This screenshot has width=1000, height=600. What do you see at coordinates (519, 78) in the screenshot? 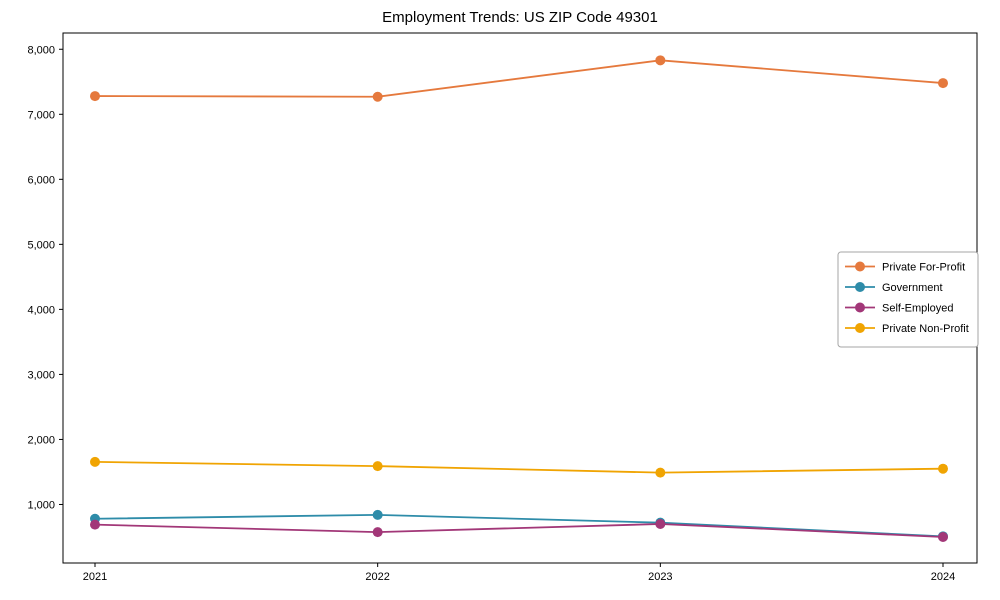
I see `series-line-private-for-profit` at bounding box center [519, 78].